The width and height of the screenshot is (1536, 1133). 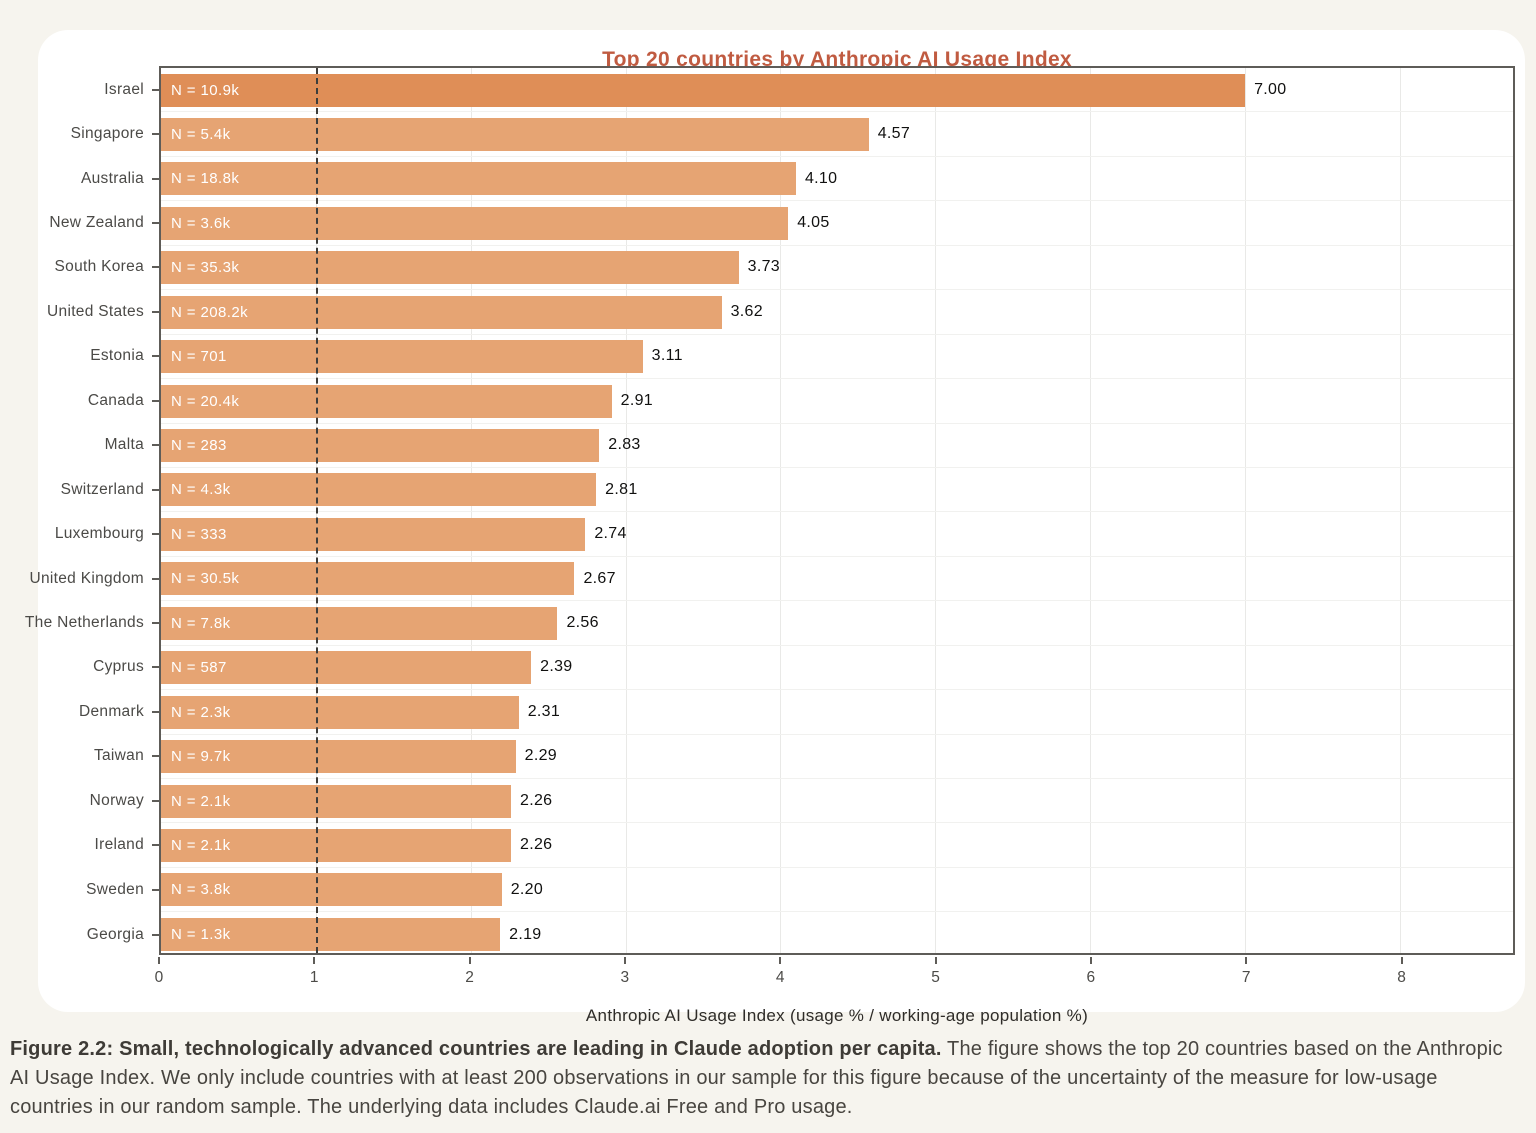 I want to click on table-row: Taiwan N = 9.7k 2.29, so click(x=803, y=757).